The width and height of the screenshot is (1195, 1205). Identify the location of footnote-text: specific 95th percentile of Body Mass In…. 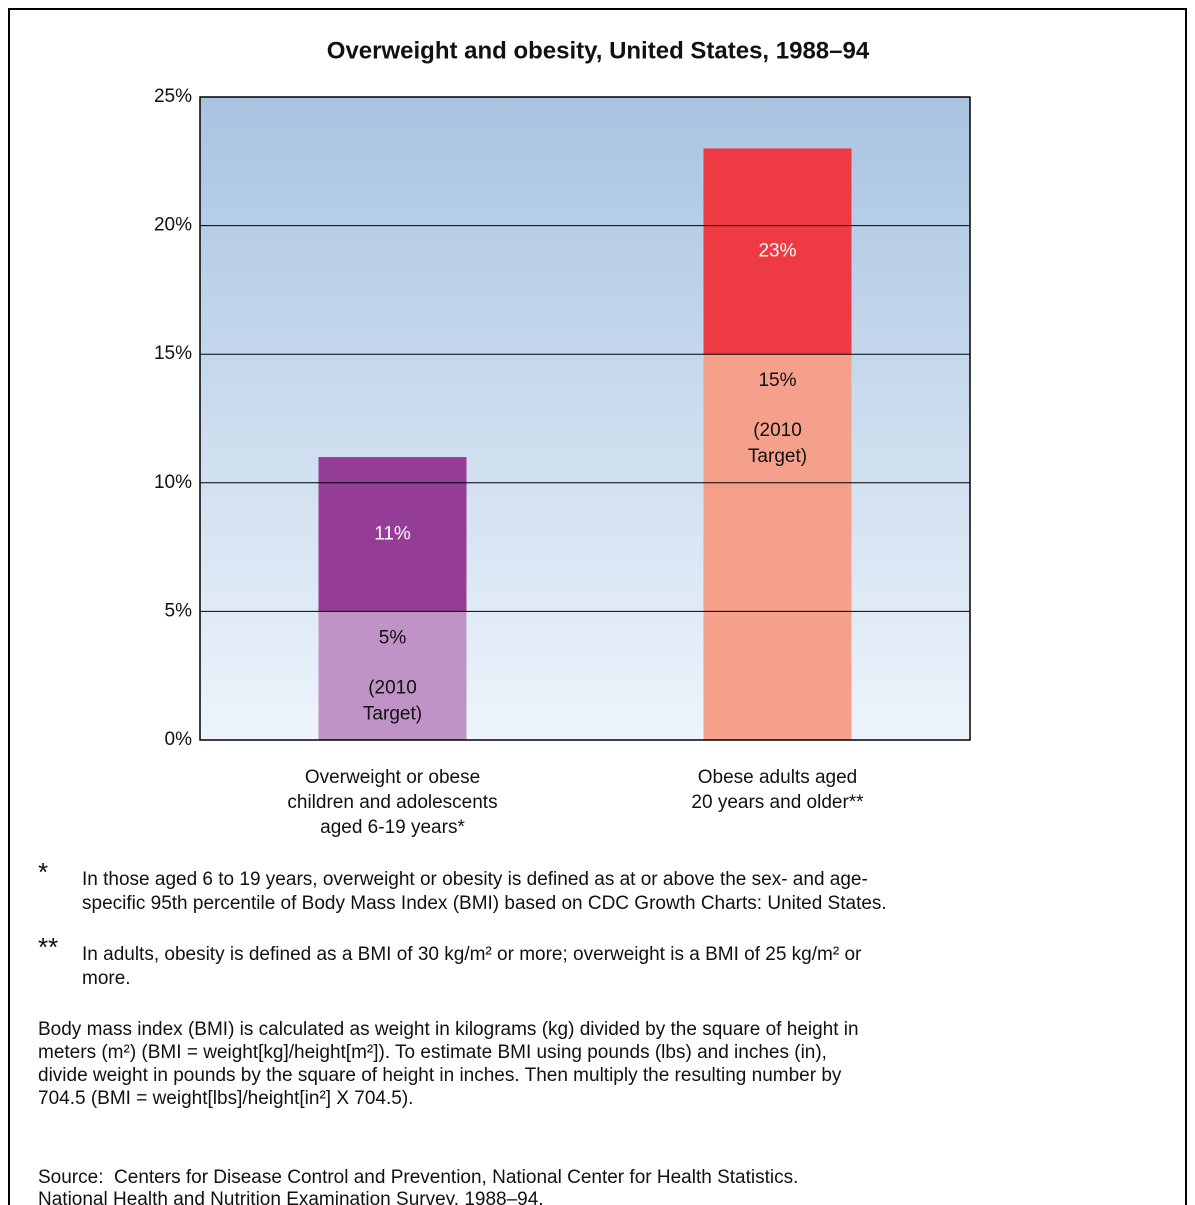
(484, 903).